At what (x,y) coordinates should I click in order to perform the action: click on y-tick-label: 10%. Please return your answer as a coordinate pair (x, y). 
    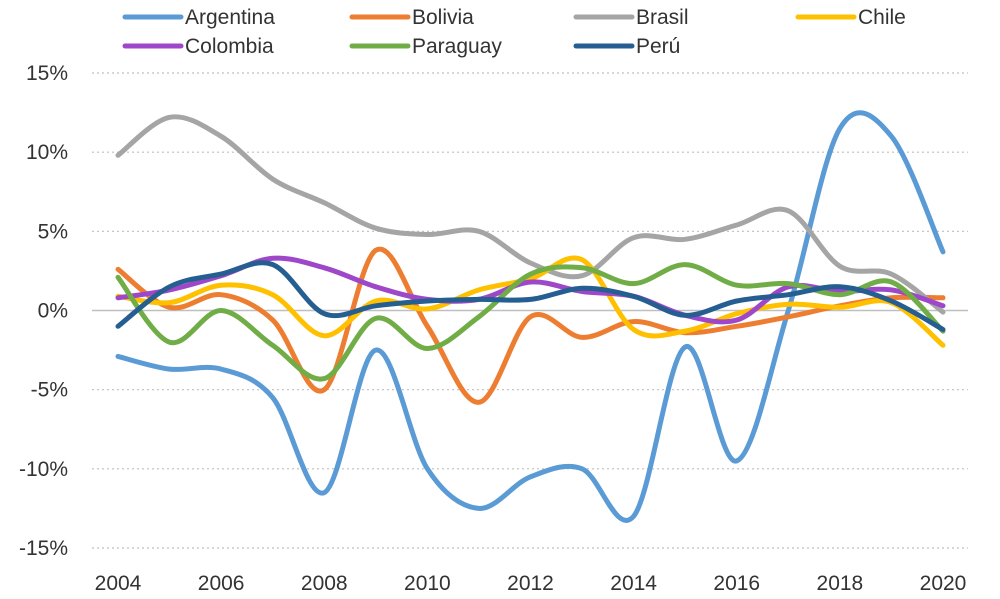
    Looking at the image, I should click on (47, 152).